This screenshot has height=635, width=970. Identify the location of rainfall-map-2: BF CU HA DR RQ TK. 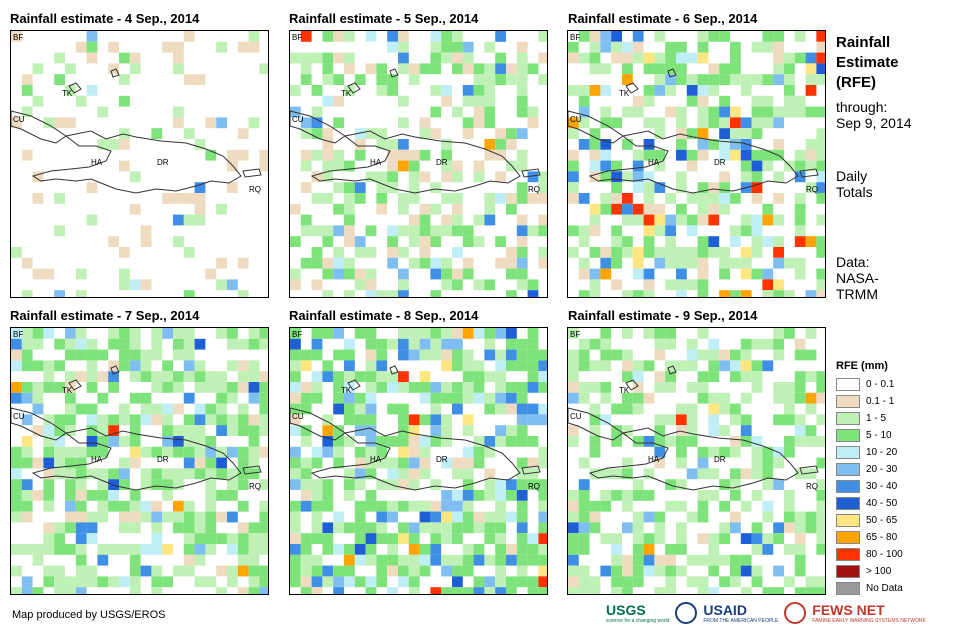
(418, 164).